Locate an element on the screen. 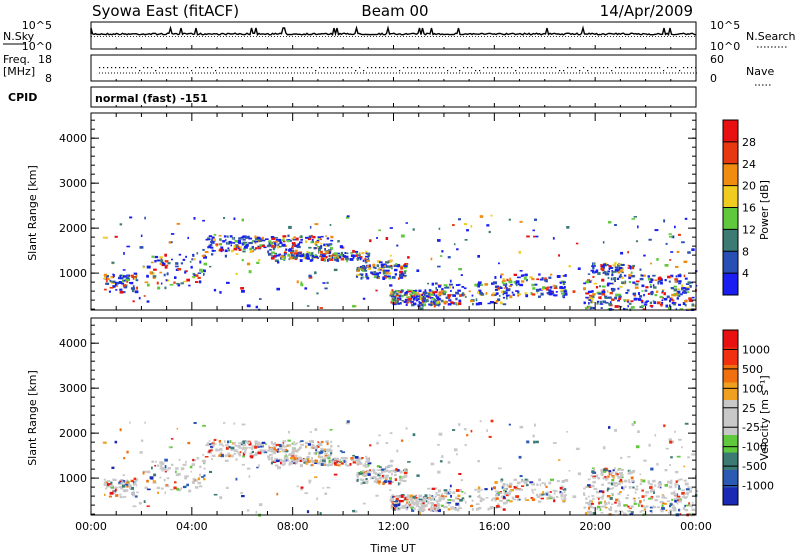 The image size is (800, 558). cpid-label: CPID is located at coordinates (22, 97).